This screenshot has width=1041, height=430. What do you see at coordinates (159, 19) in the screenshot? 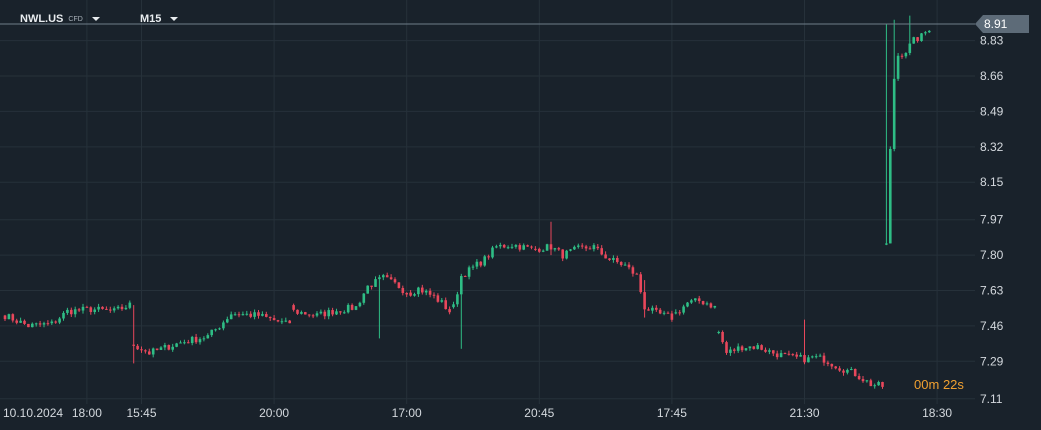
I see `timeframe-selector-button: M15` at bounding box center [159, 19].